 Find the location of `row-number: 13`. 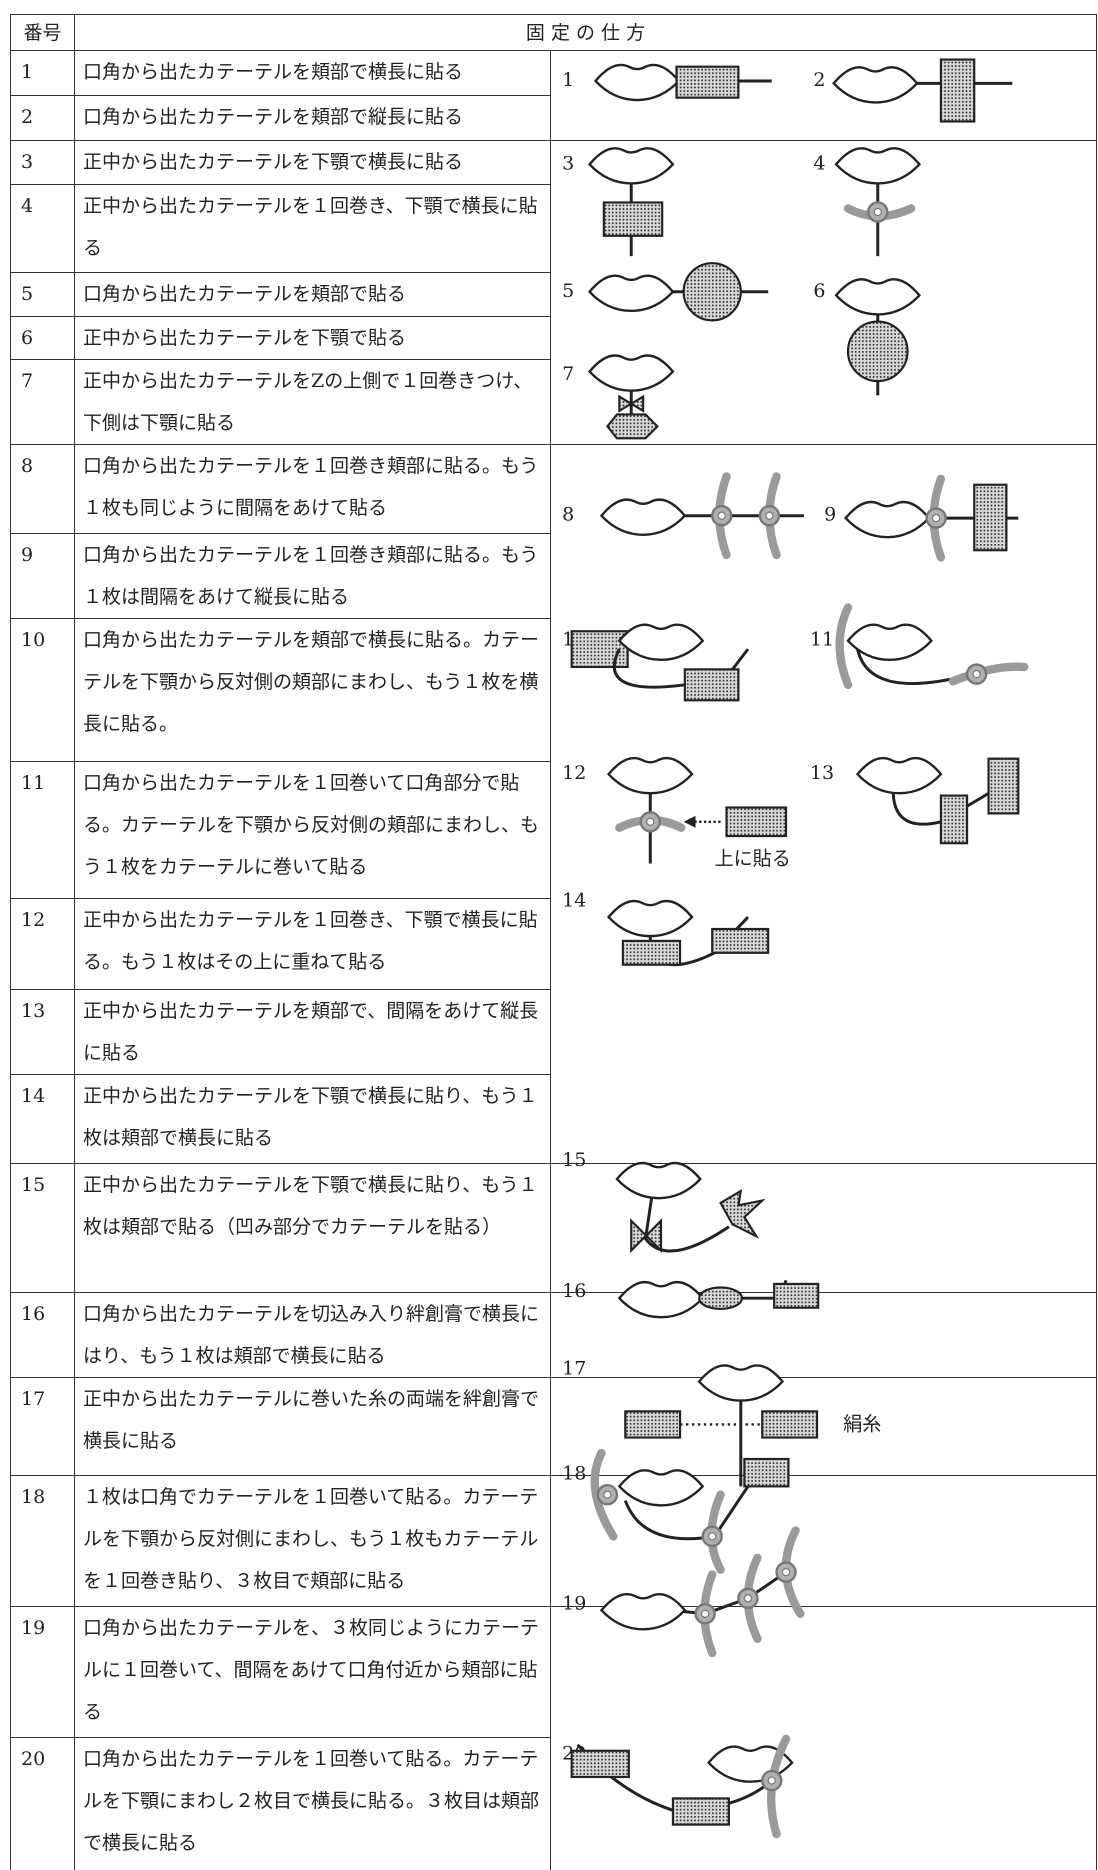

row-number: 13 is located at coordinates (42, 1032).